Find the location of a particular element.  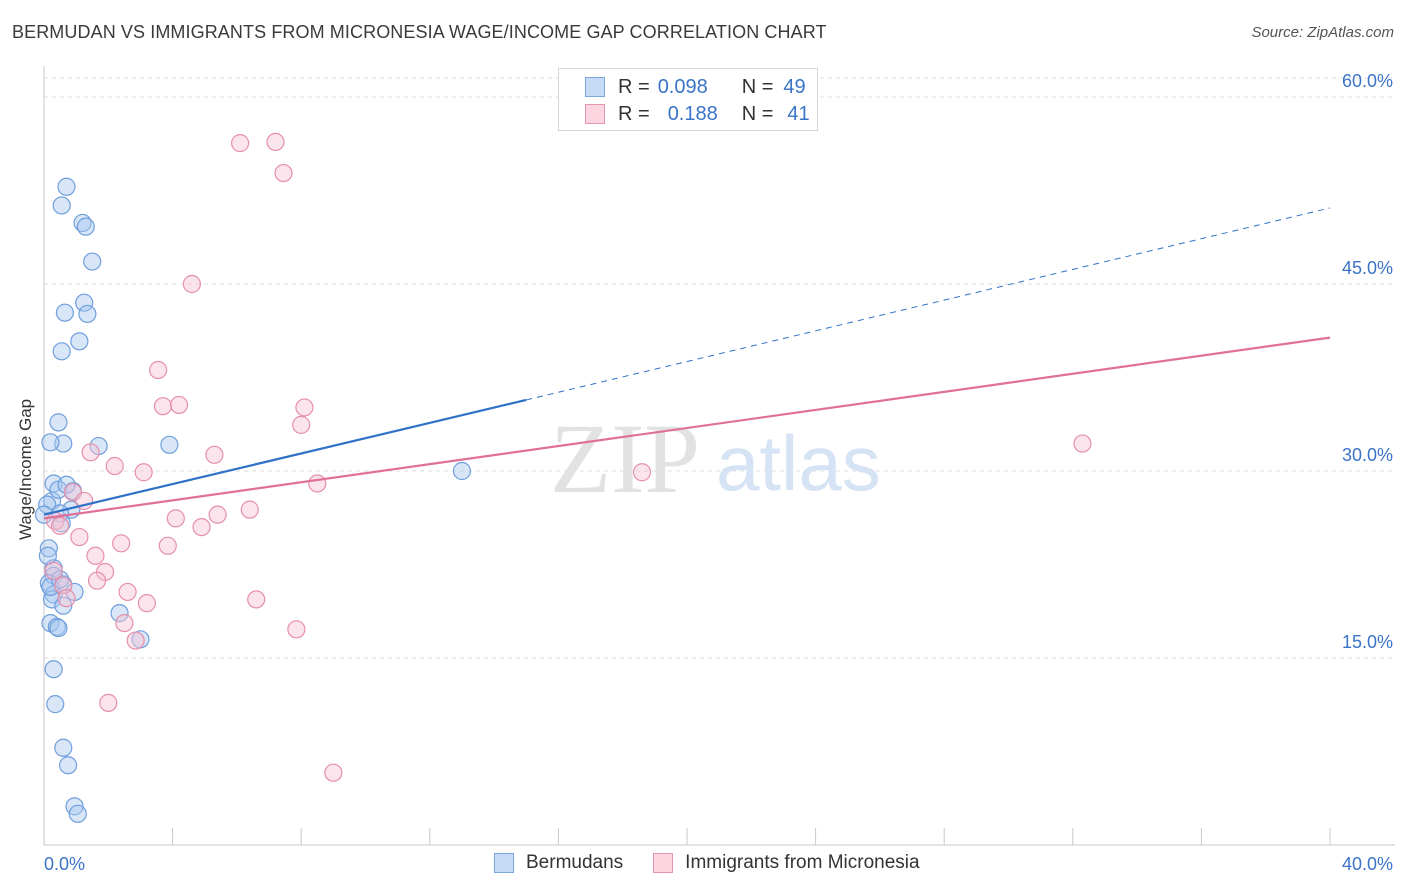

watermark-zip: ZIP is located at coordinates (625, 458).